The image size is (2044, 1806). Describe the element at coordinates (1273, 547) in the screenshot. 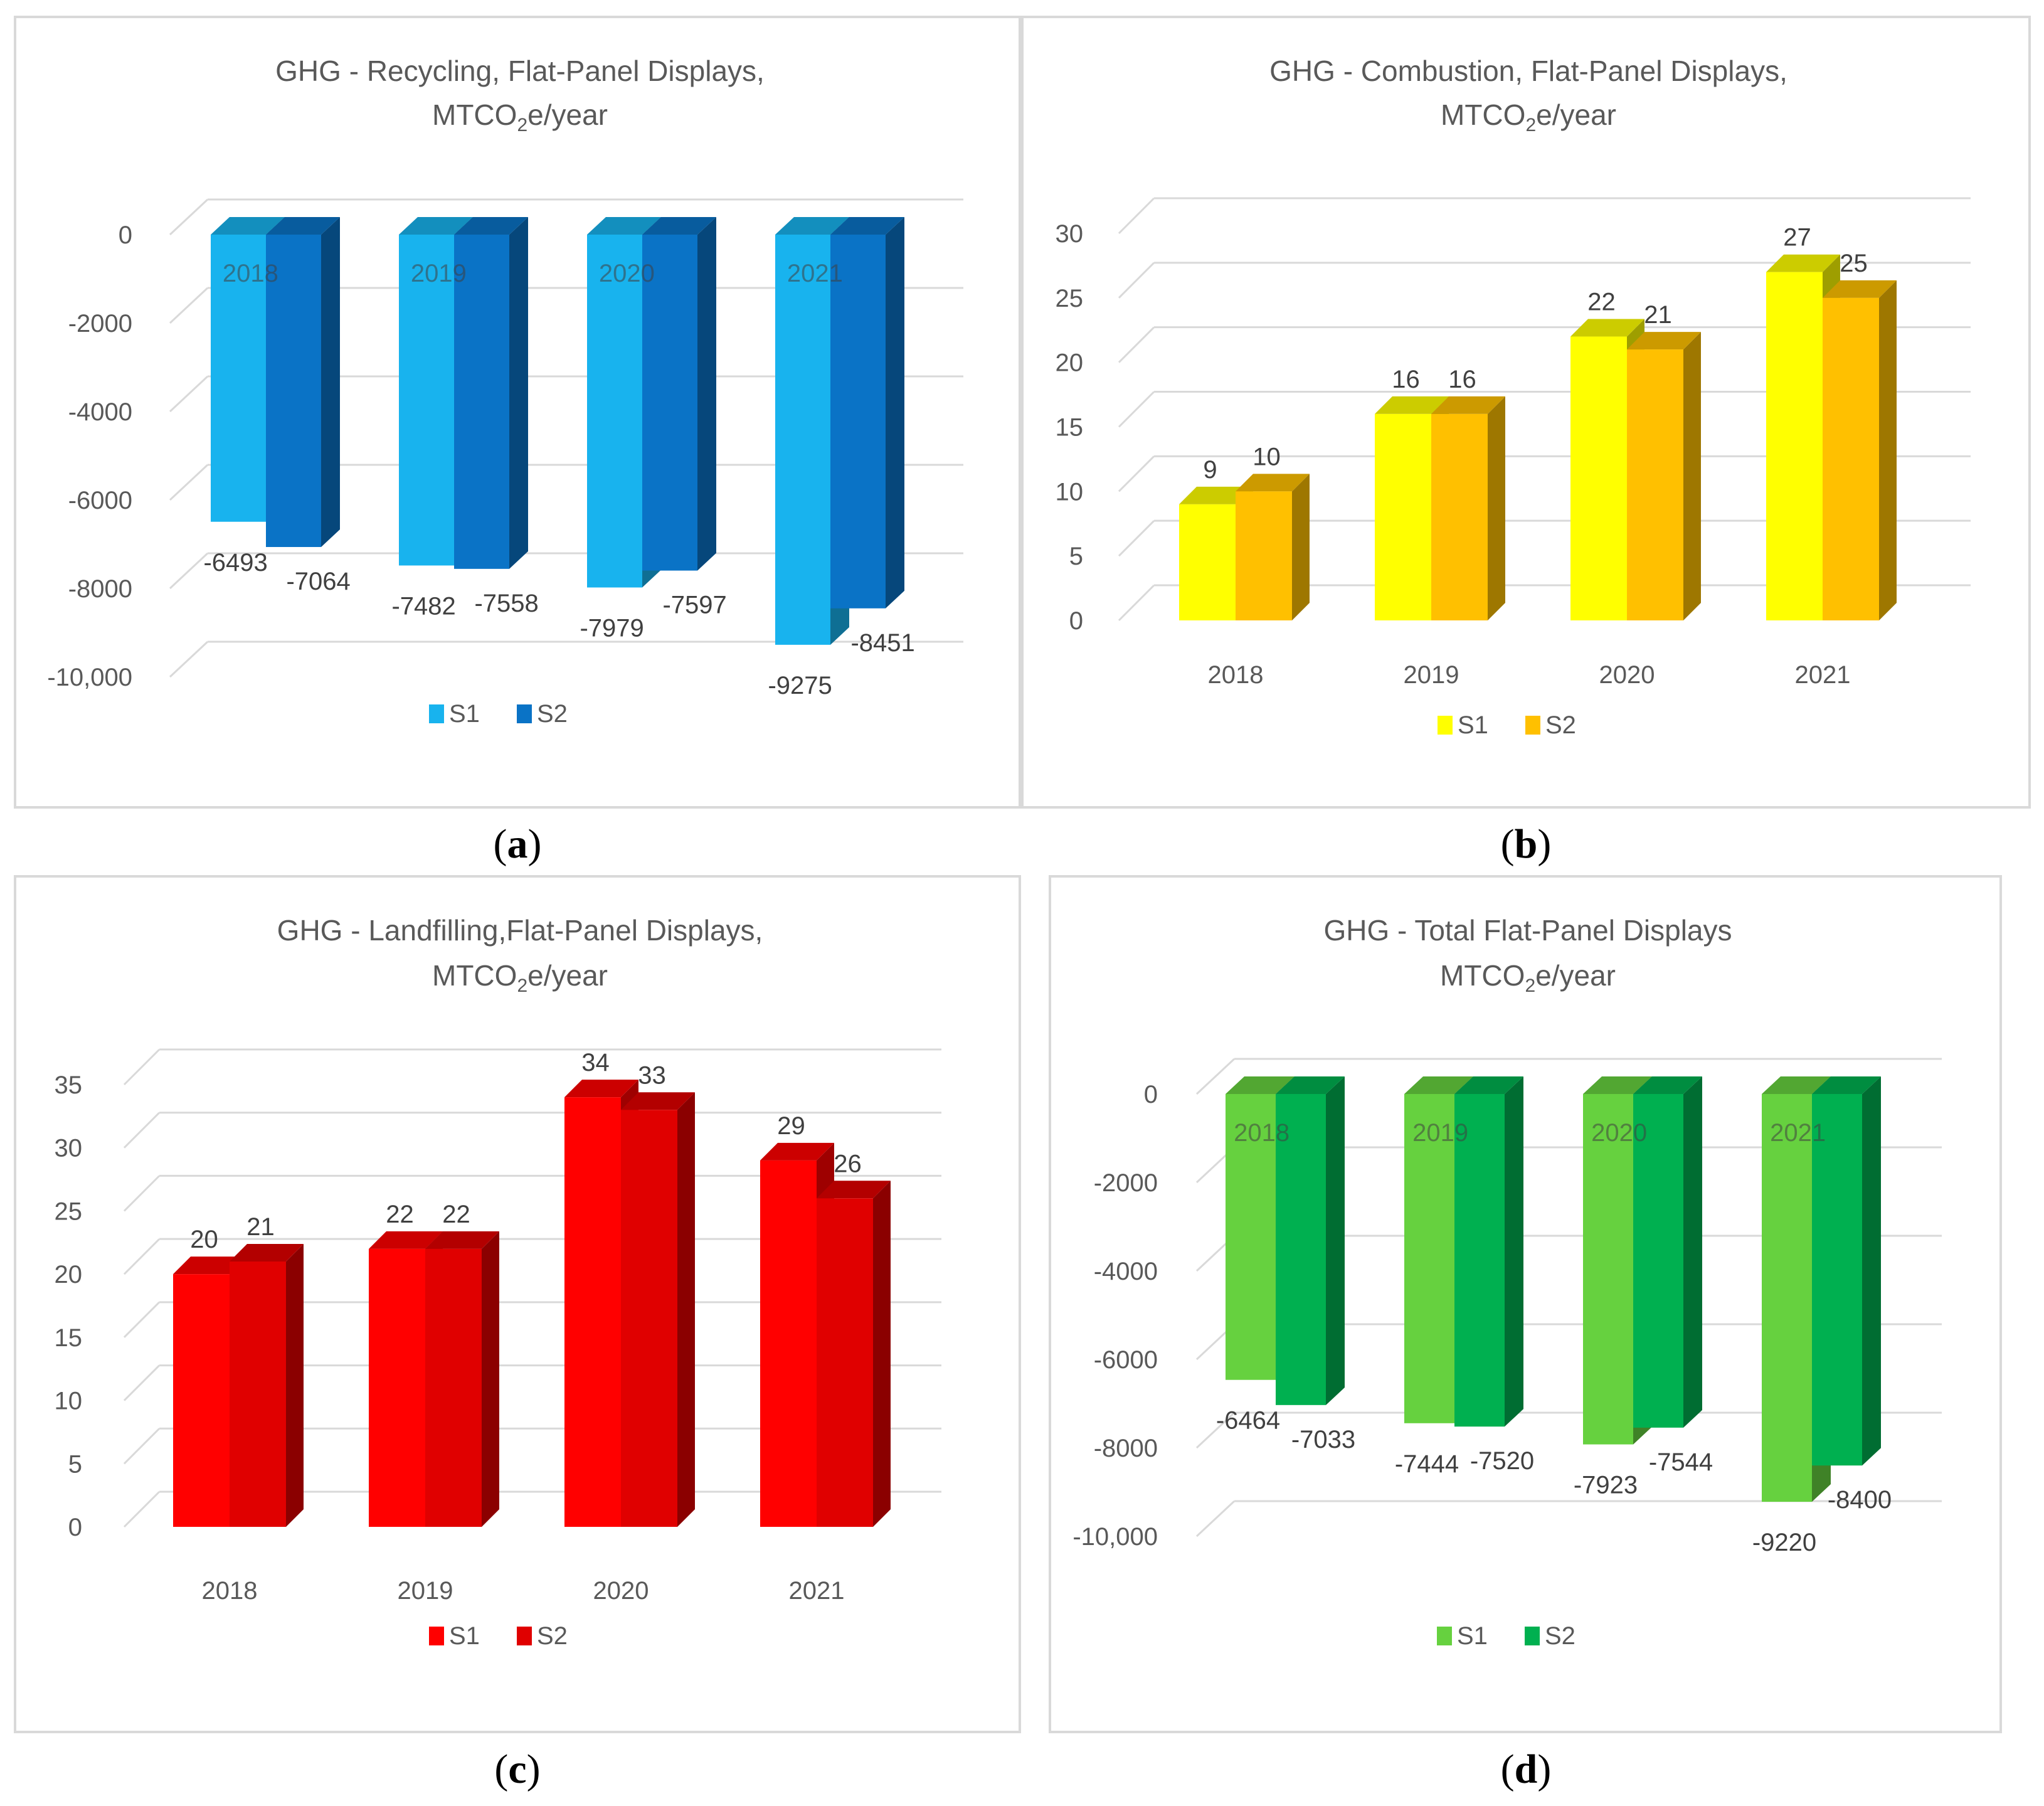

I see `bar-s2-2018` at that location.